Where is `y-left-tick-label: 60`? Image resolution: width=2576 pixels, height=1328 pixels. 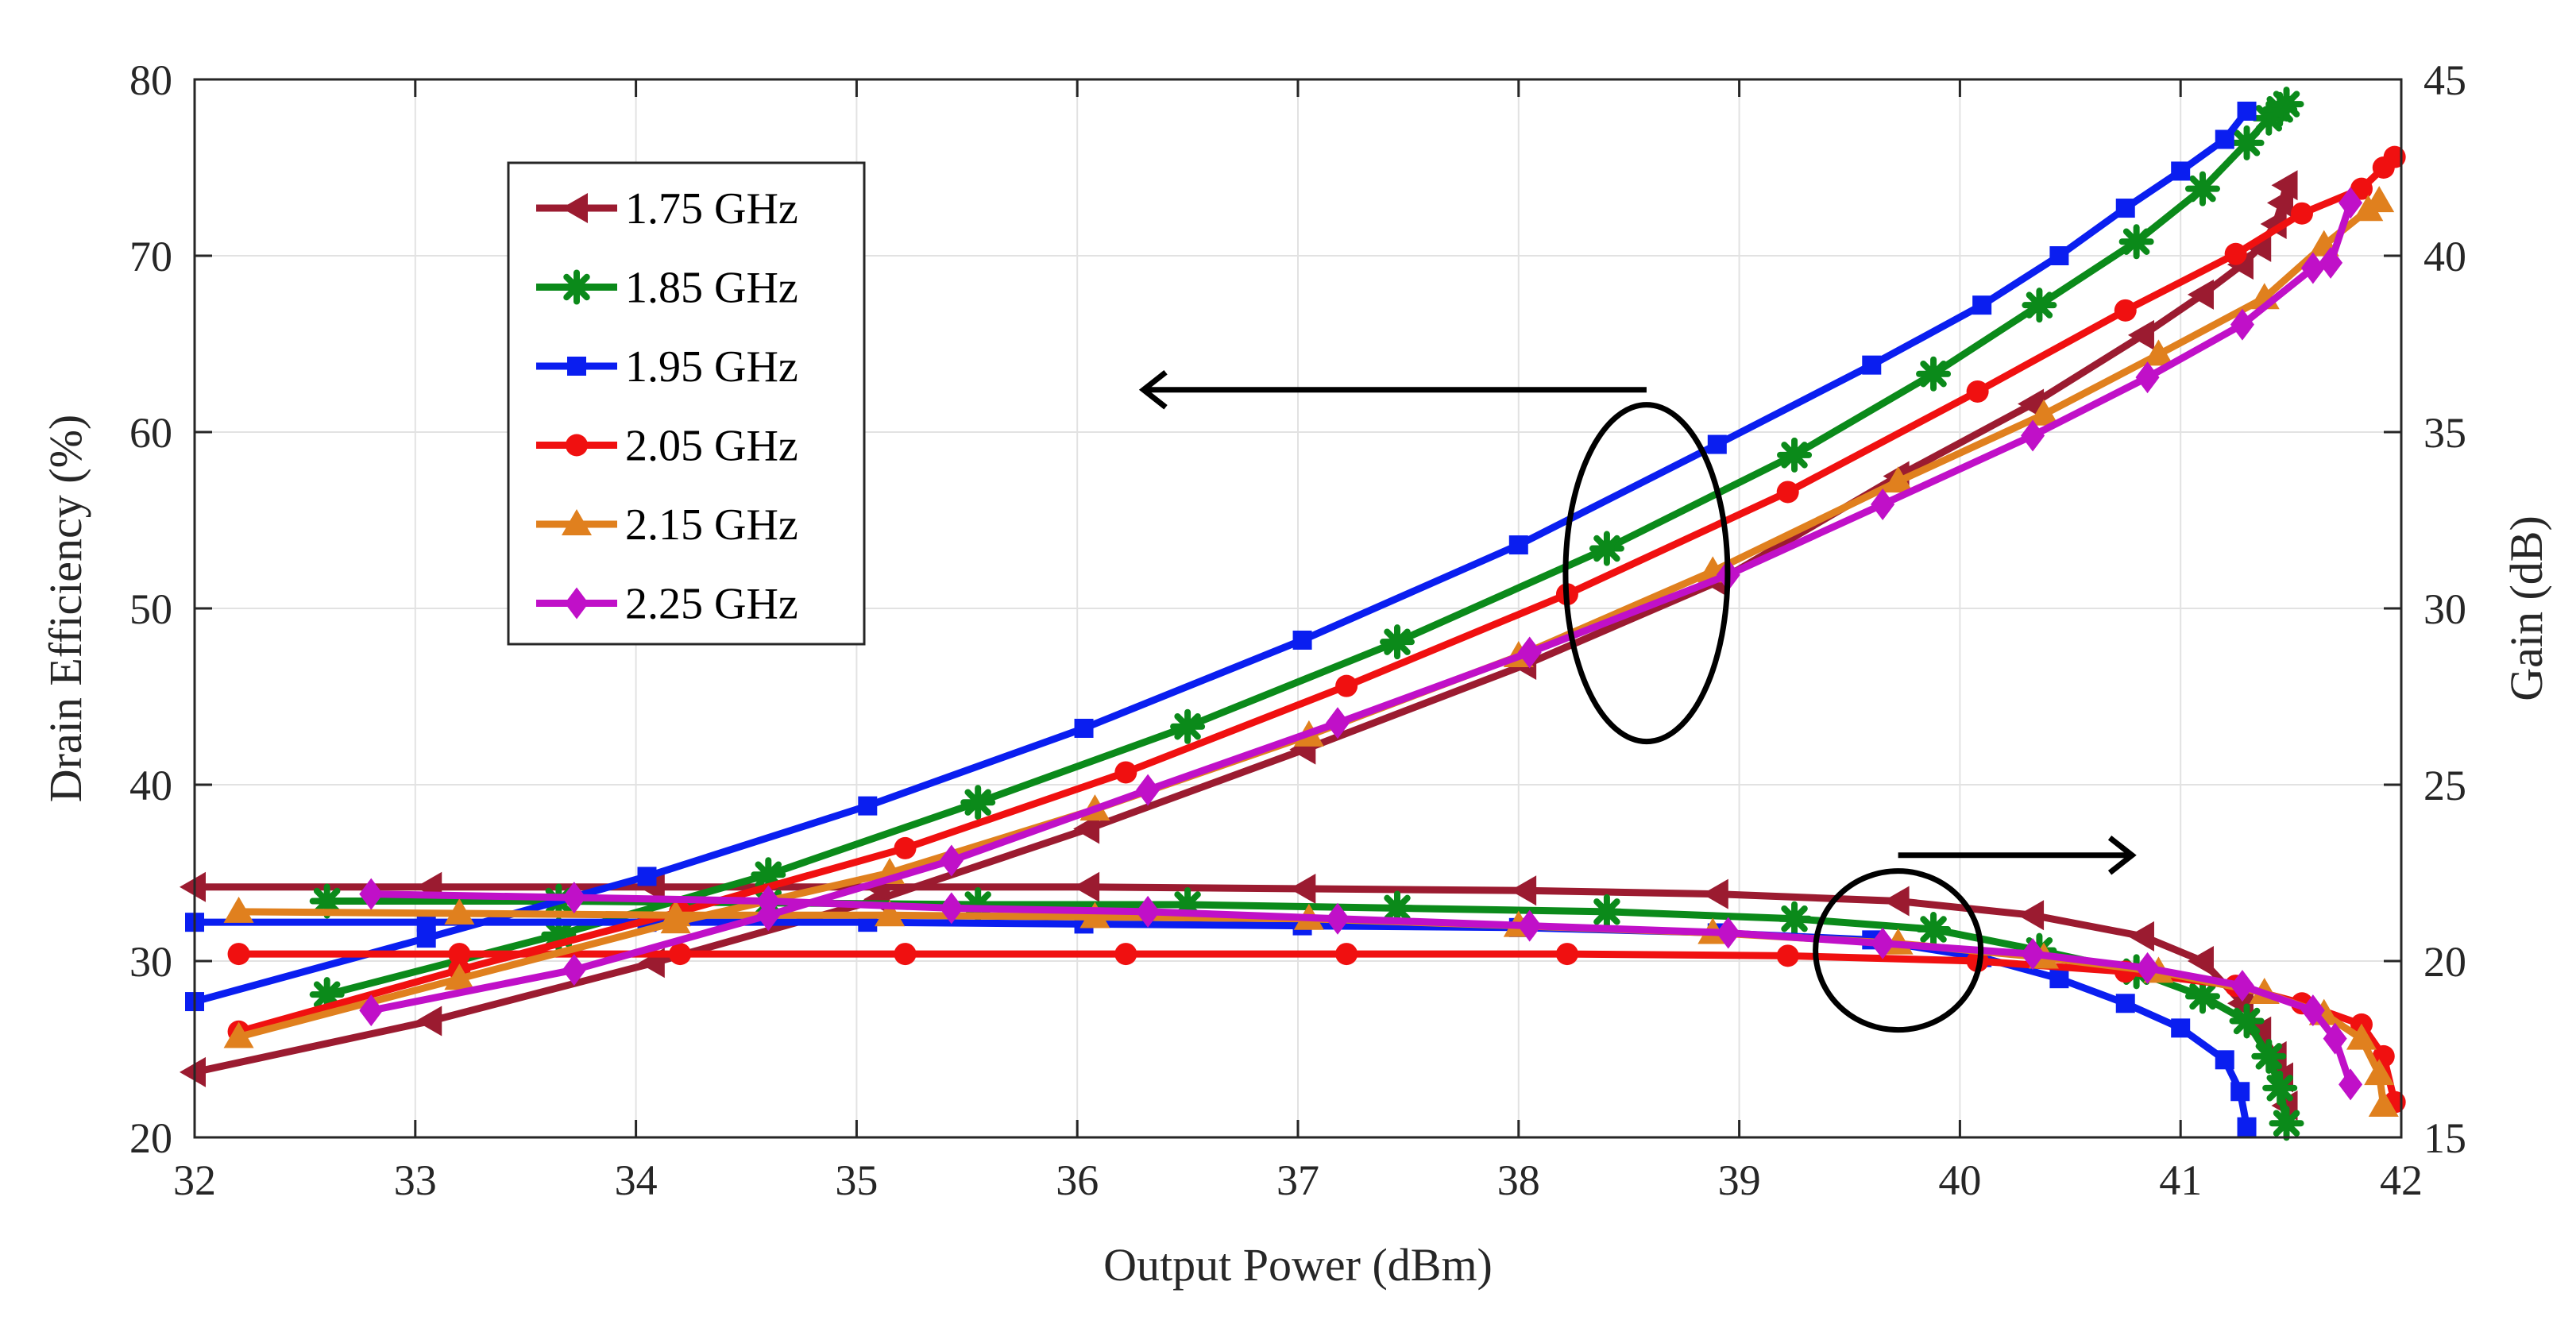
y-left-tick-label: 60 is located at coordinates (150, 433).